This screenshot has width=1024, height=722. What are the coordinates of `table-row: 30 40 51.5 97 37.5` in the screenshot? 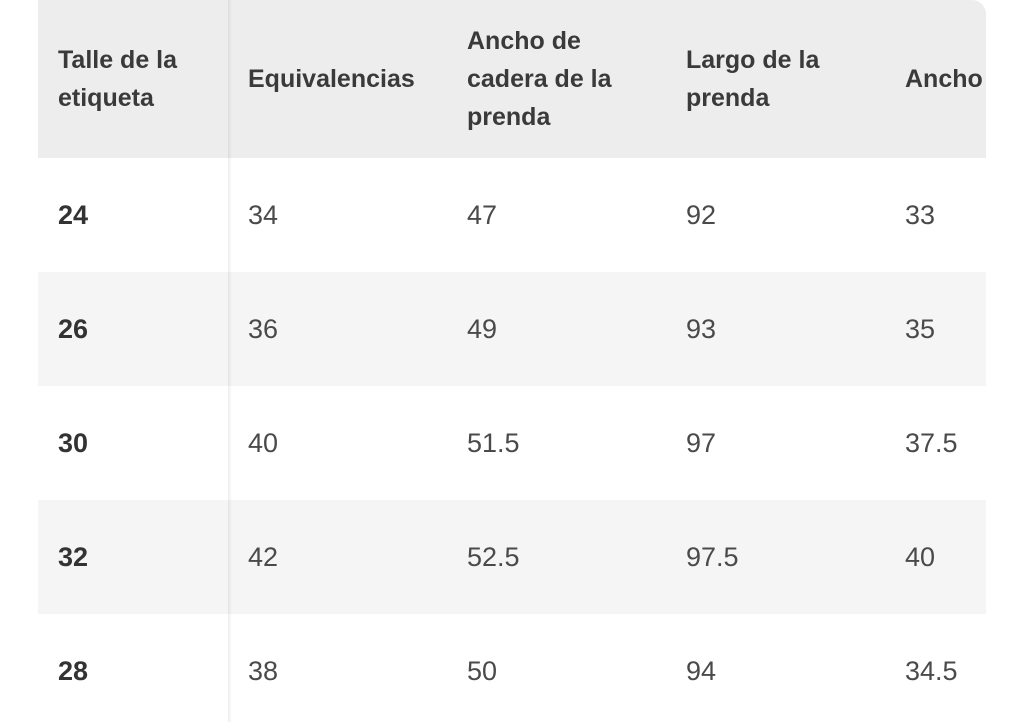 It's located at (512, 443).